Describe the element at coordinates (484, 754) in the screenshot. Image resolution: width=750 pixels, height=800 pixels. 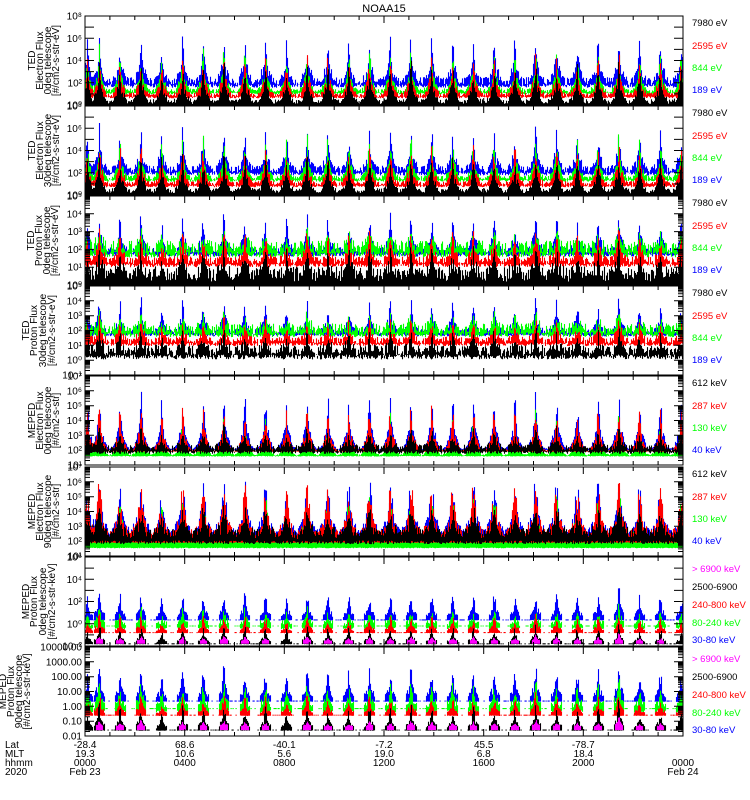
I see `x-tick-label-mlt: 6.8` at that location.